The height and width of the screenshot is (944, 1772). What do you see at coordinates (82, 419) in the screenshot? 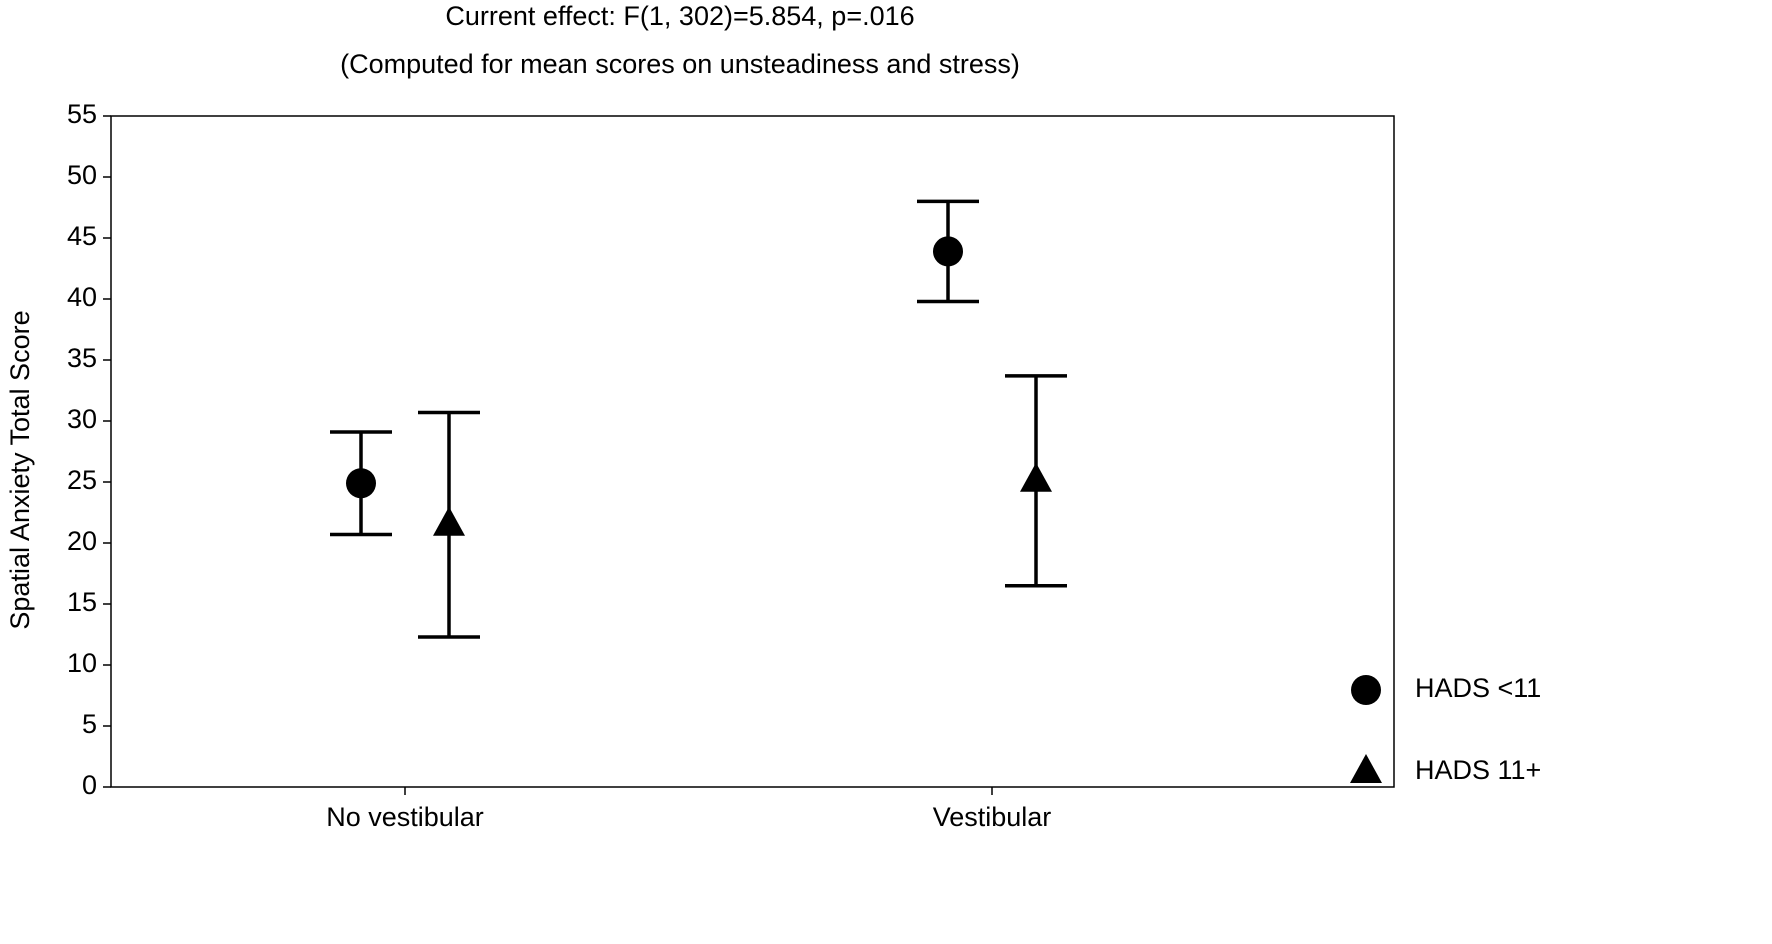
I see `y-tick-label: 30` at bounding box center [82, 419].